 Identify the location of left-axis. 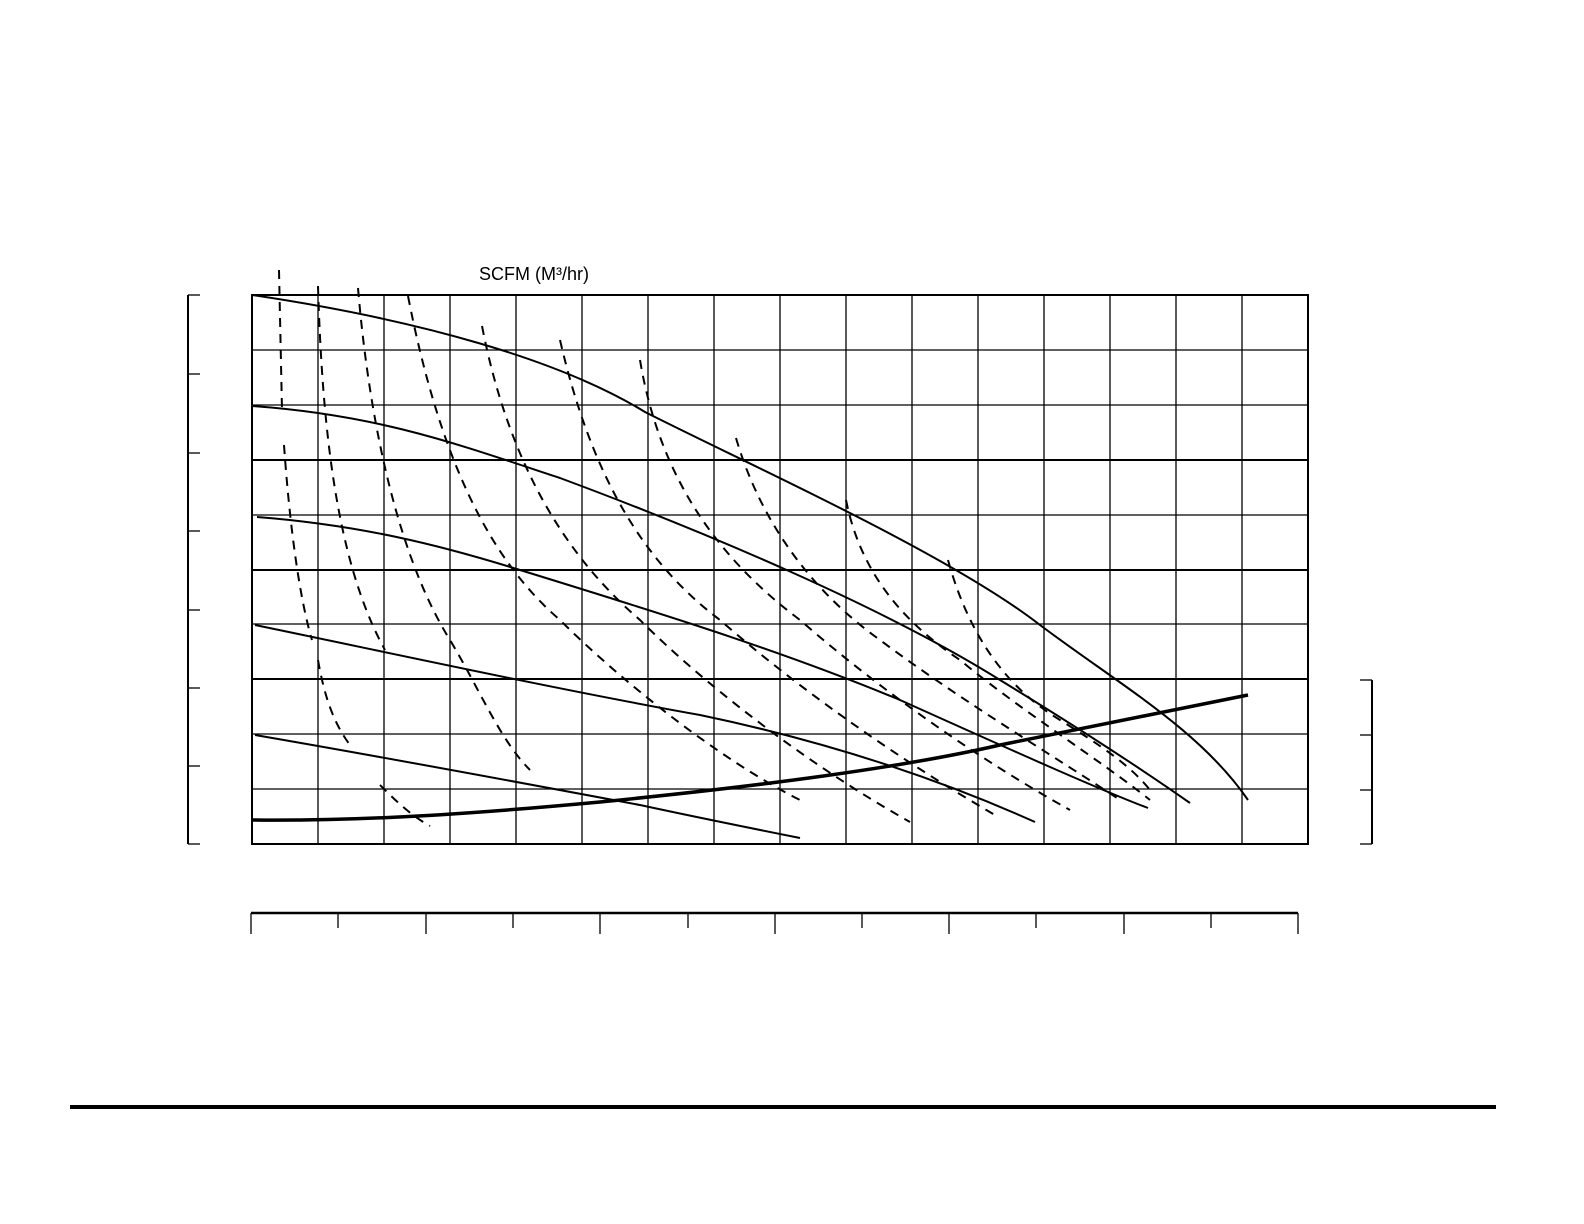
(193, 569).